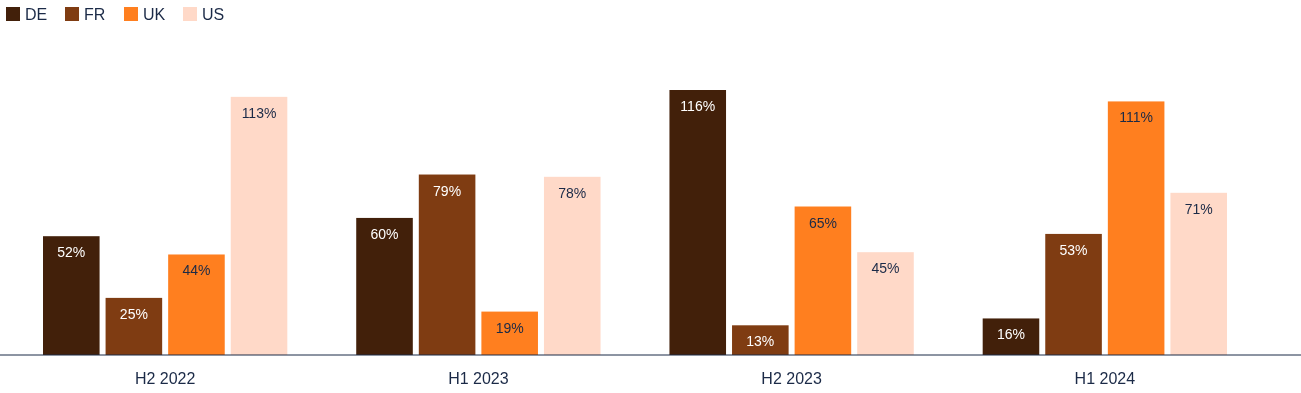  I want to click on data-label: 71%, so click(1198, 208).